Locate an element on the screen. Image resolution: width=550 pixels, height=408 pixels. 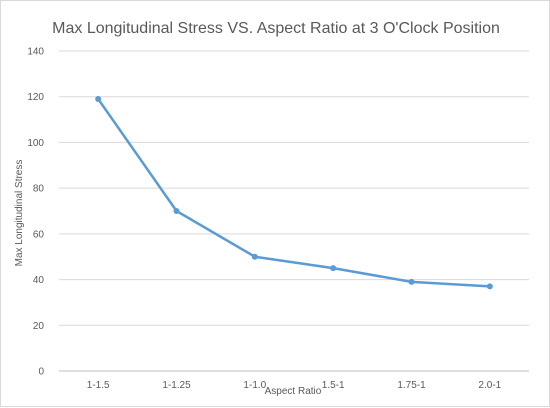
y-tick-label: 100 is located at coordinates (35, 143).